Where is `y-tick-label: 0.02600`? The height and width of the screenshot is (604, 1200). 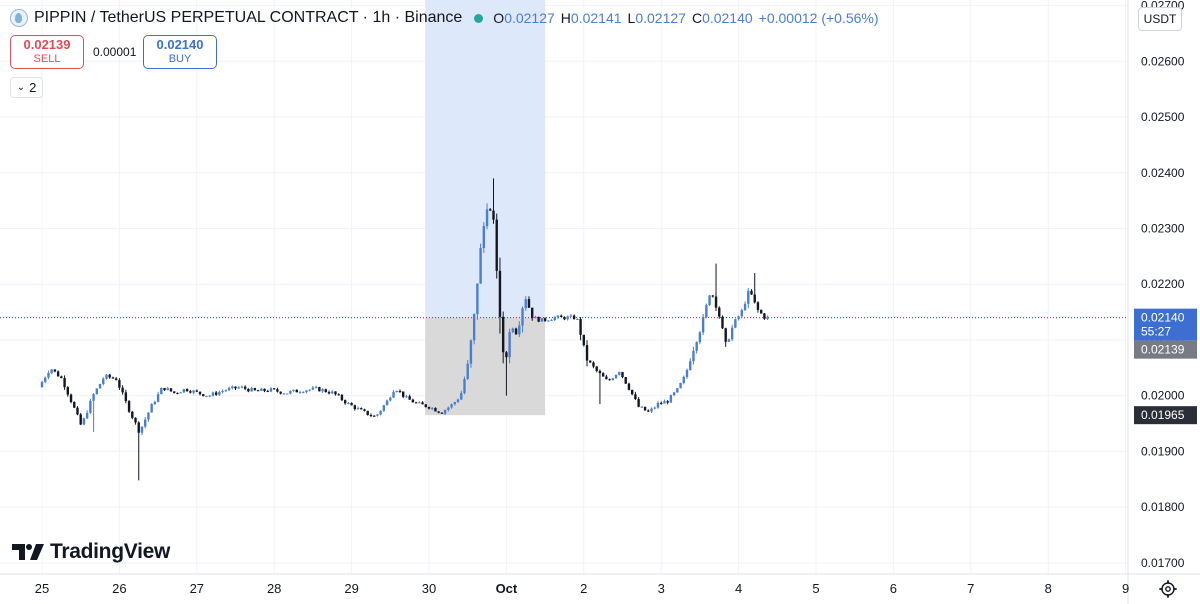
y-tick-label: 0.02600 is located at coordinates (1163, 61).